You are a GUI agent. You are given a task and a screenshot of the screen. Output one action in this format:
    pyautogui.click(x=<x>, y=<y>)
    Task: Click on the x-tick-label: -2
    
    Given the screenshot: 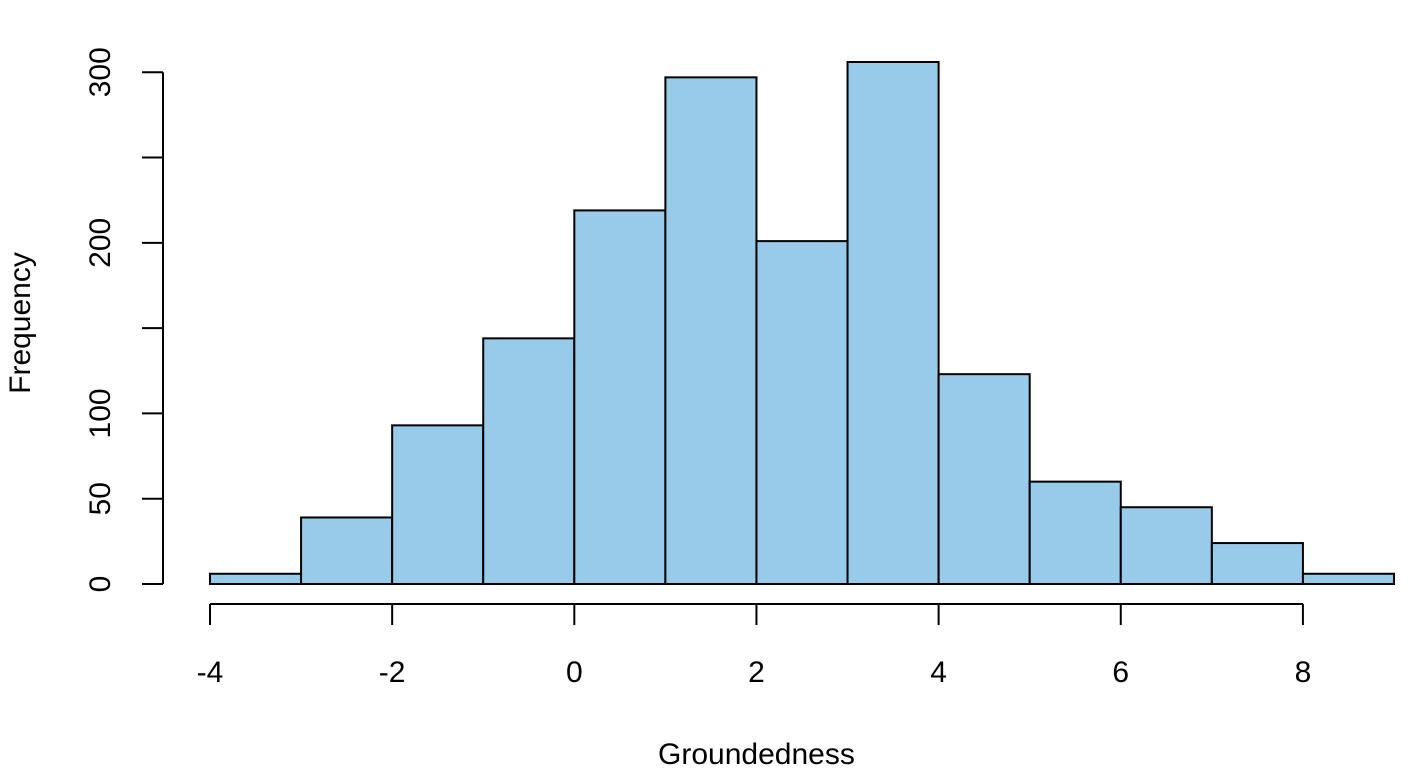 What is the action you would take?
    pyautogui.click(x=392, y=672)
    